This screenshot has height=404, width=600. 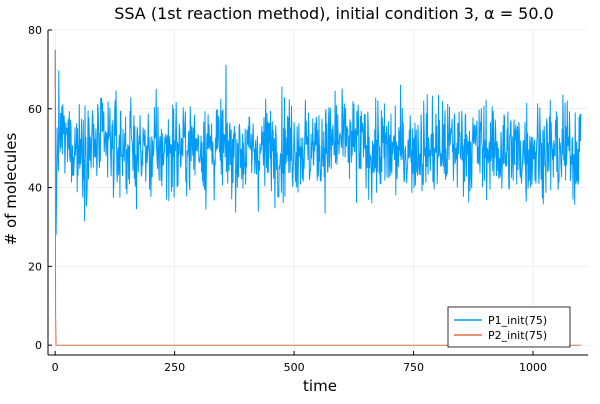 I want to click on legend-label: P1_init(75), so click(x=517, y=320).